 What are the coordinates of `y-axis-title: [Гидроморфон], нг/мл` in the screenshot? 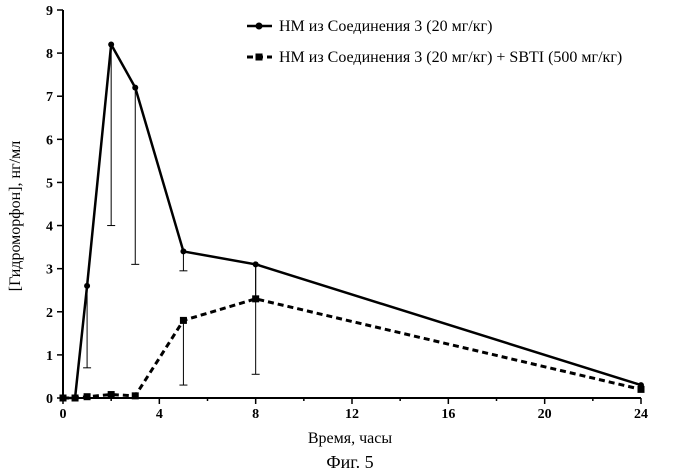 It's located at (15, 216).